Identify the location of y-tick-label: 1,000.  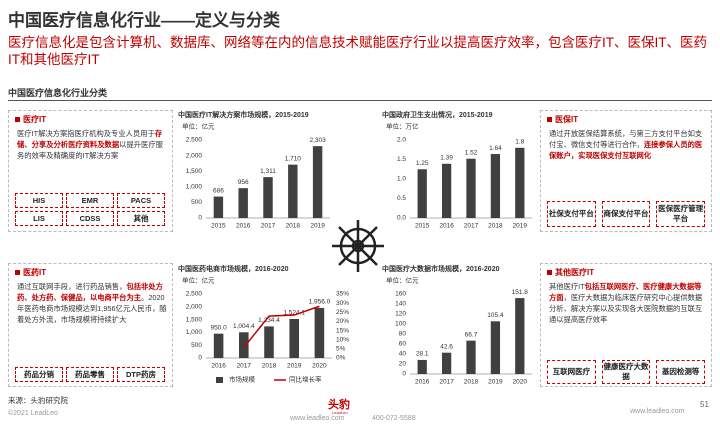
(194, 187).